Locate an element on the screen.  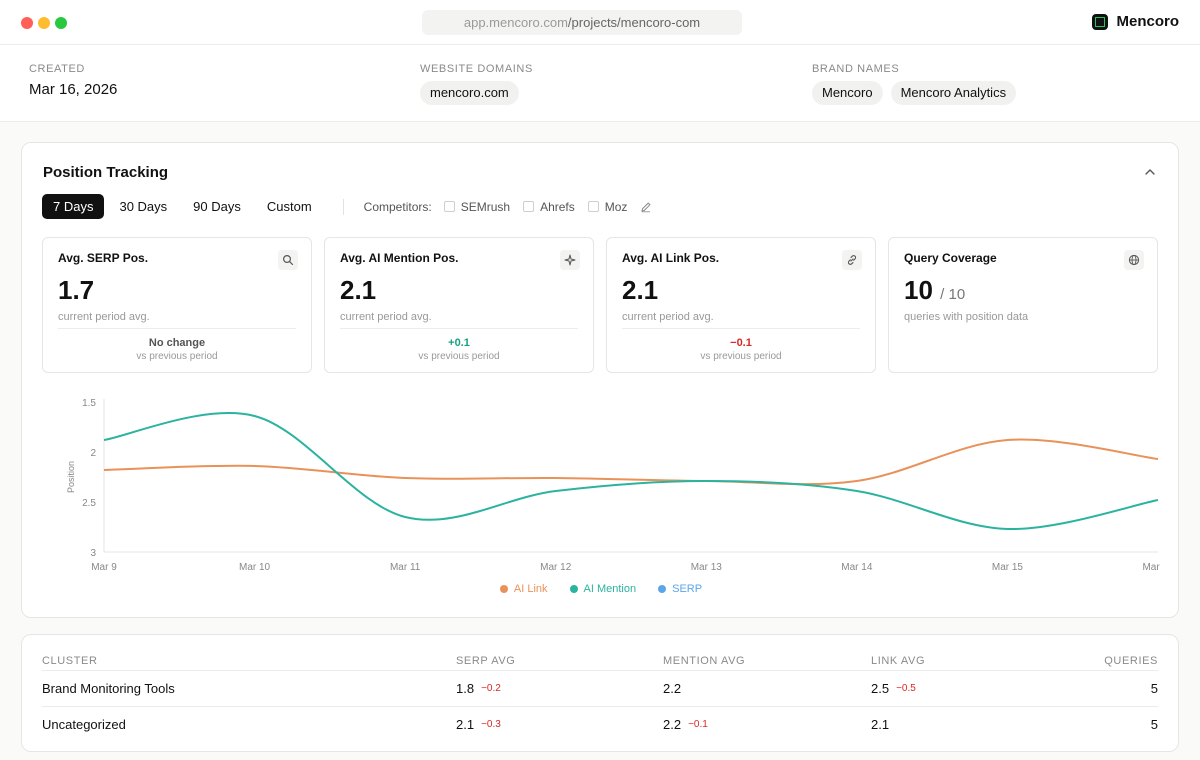
stat-delta: −0.1 is located at coordinates (741, 343).